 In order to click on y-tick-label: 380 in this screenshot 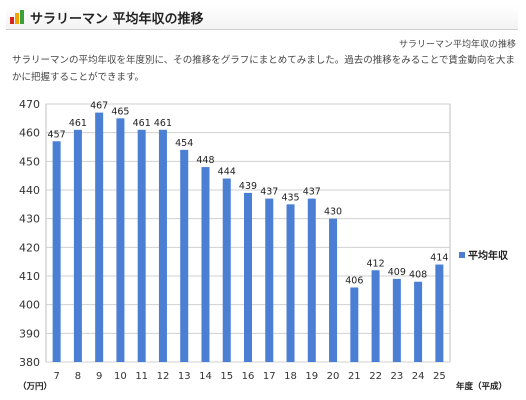, I will do `click(29, 362)`.